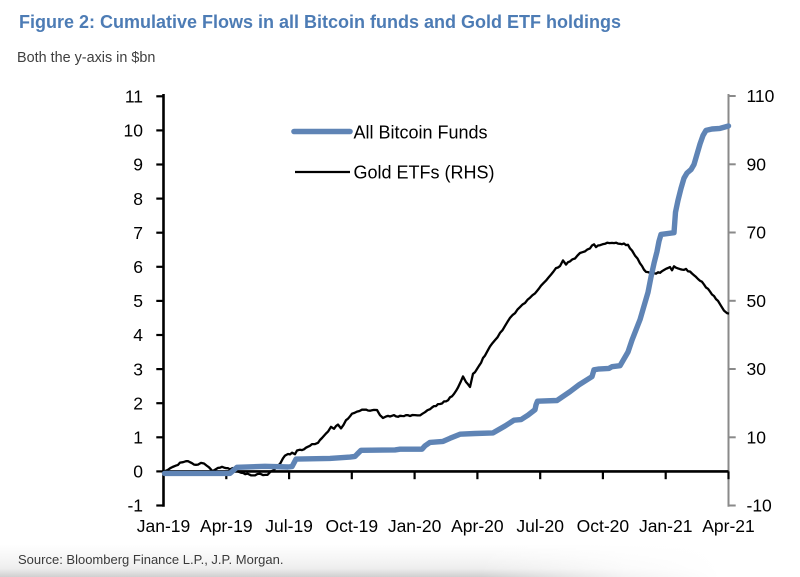  Describe the element at coordinates (138, 438) in the screenshot. I see `svg-text: 1` at that location.